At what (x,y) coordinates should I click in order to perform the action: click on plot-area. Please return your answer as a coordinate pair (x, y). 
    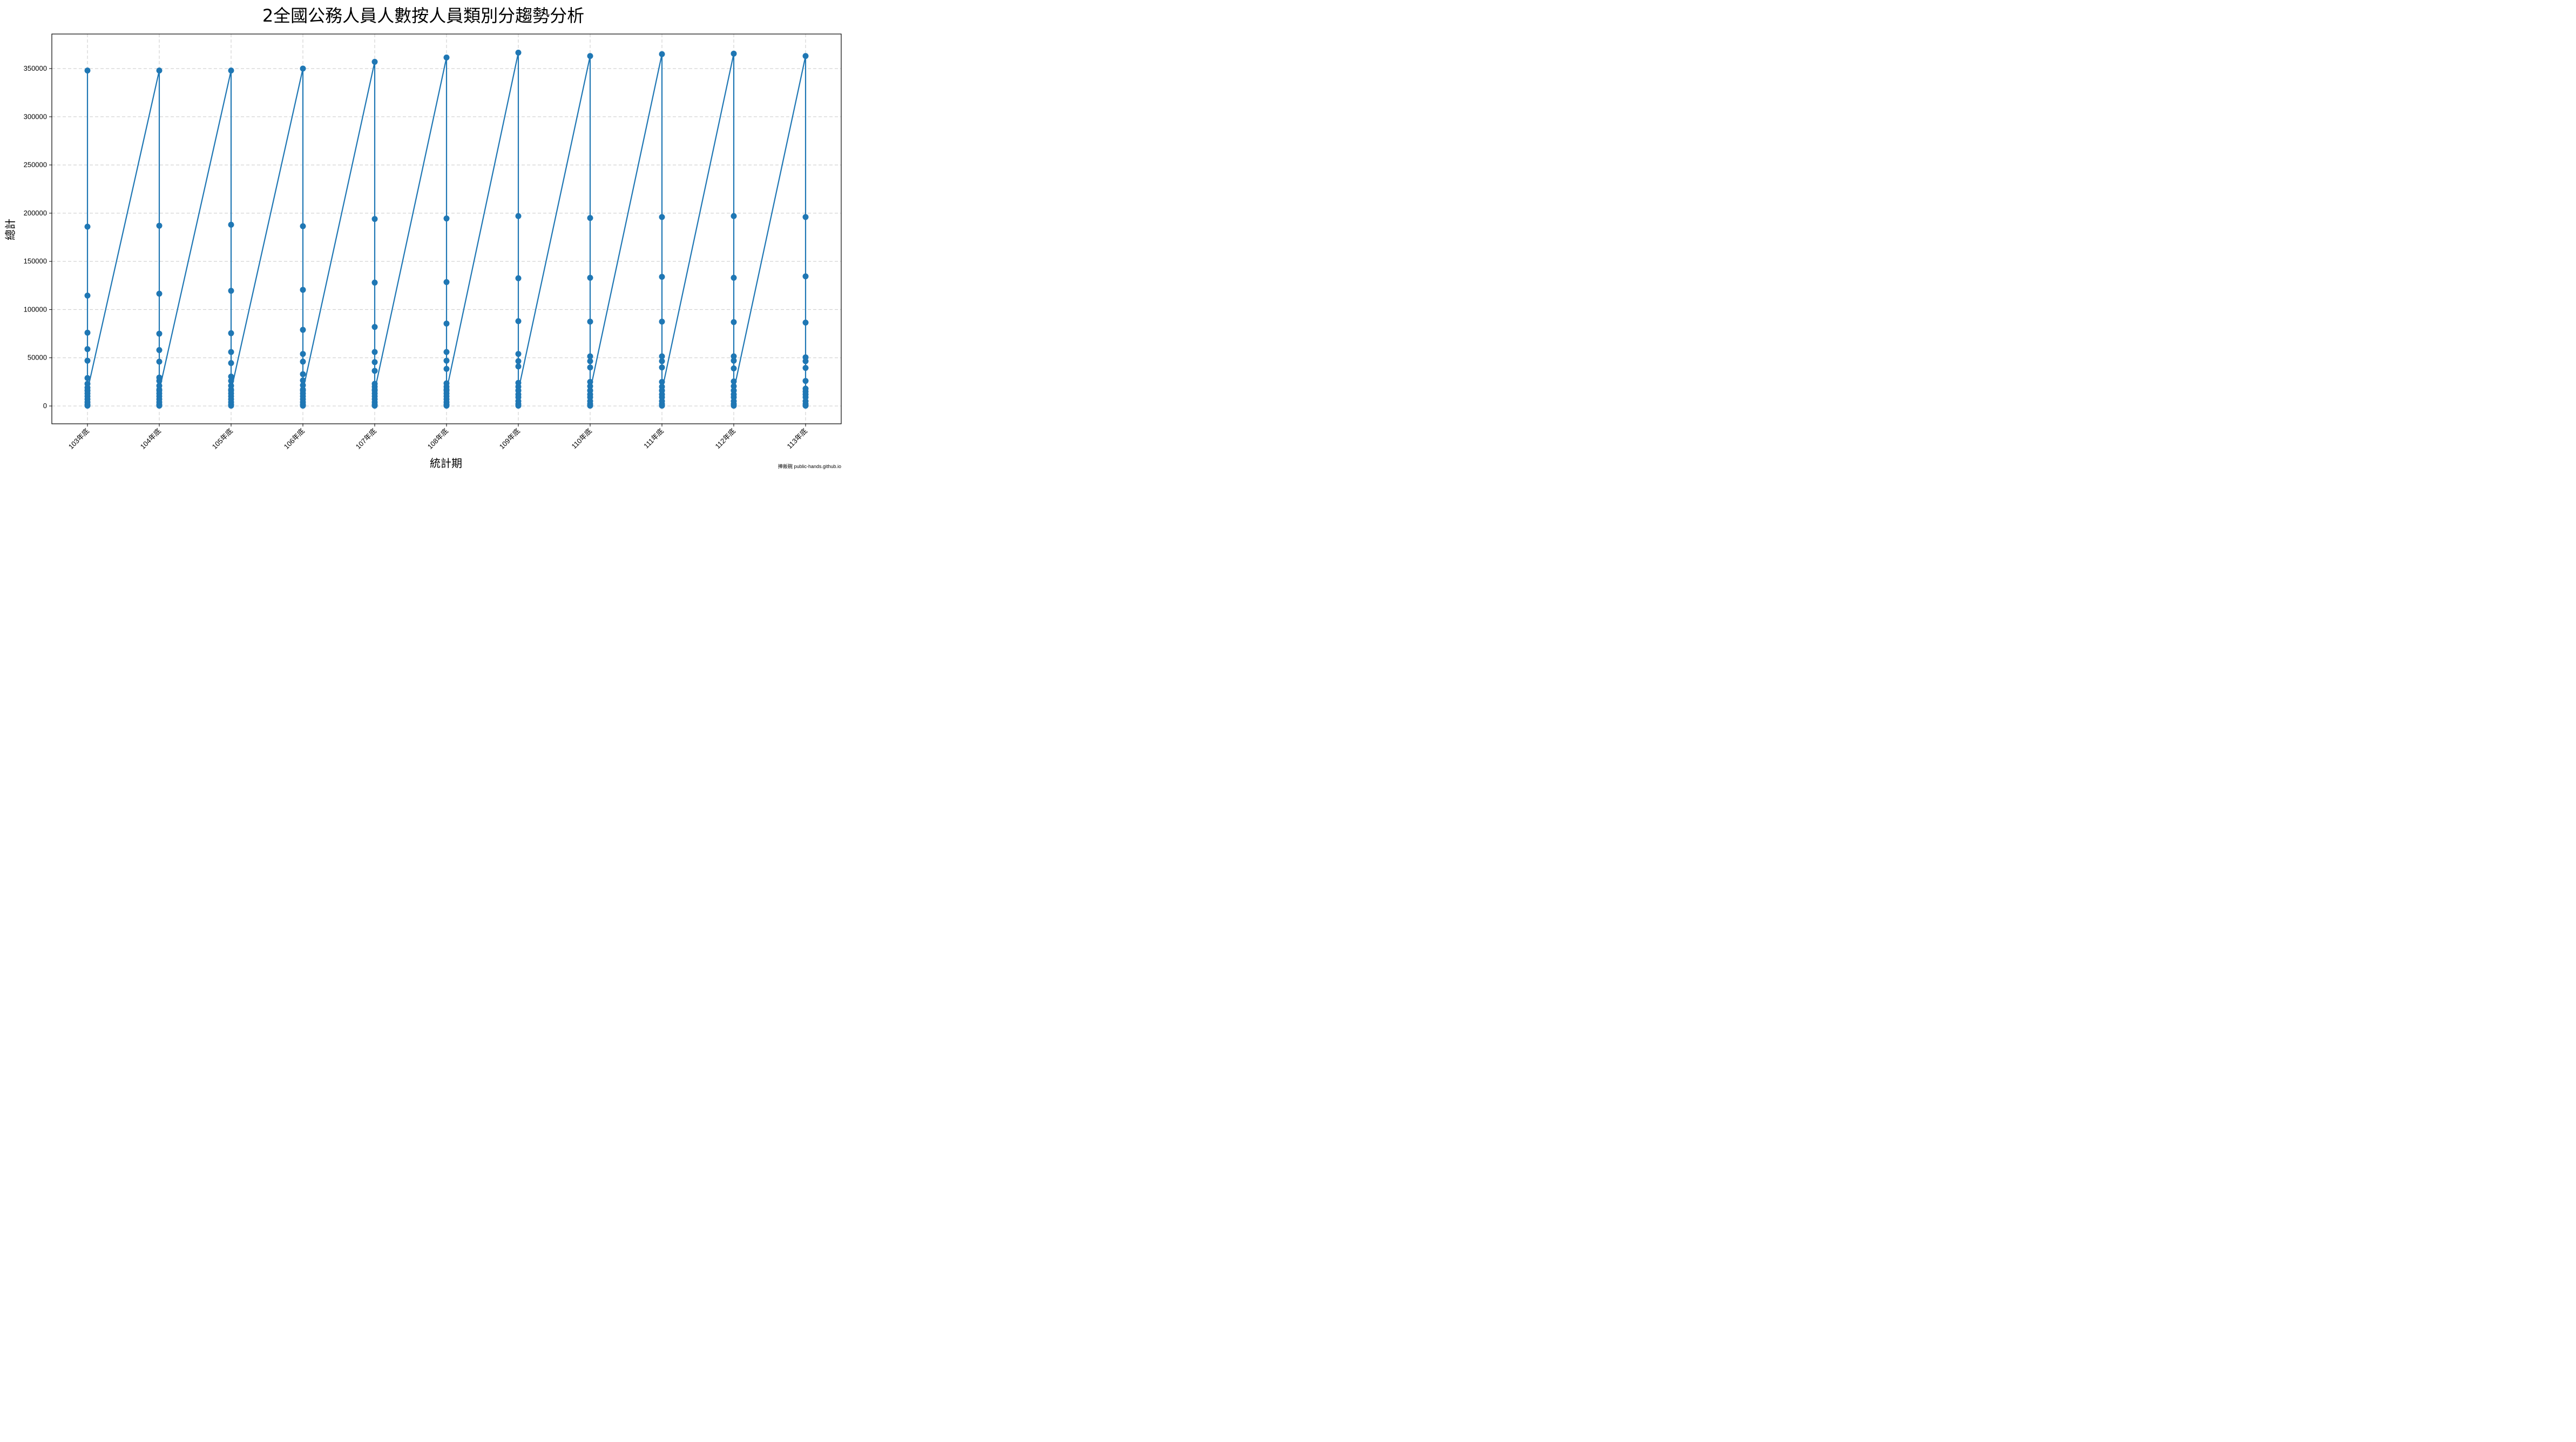
    Looking at the image, I should click on (447, 230).